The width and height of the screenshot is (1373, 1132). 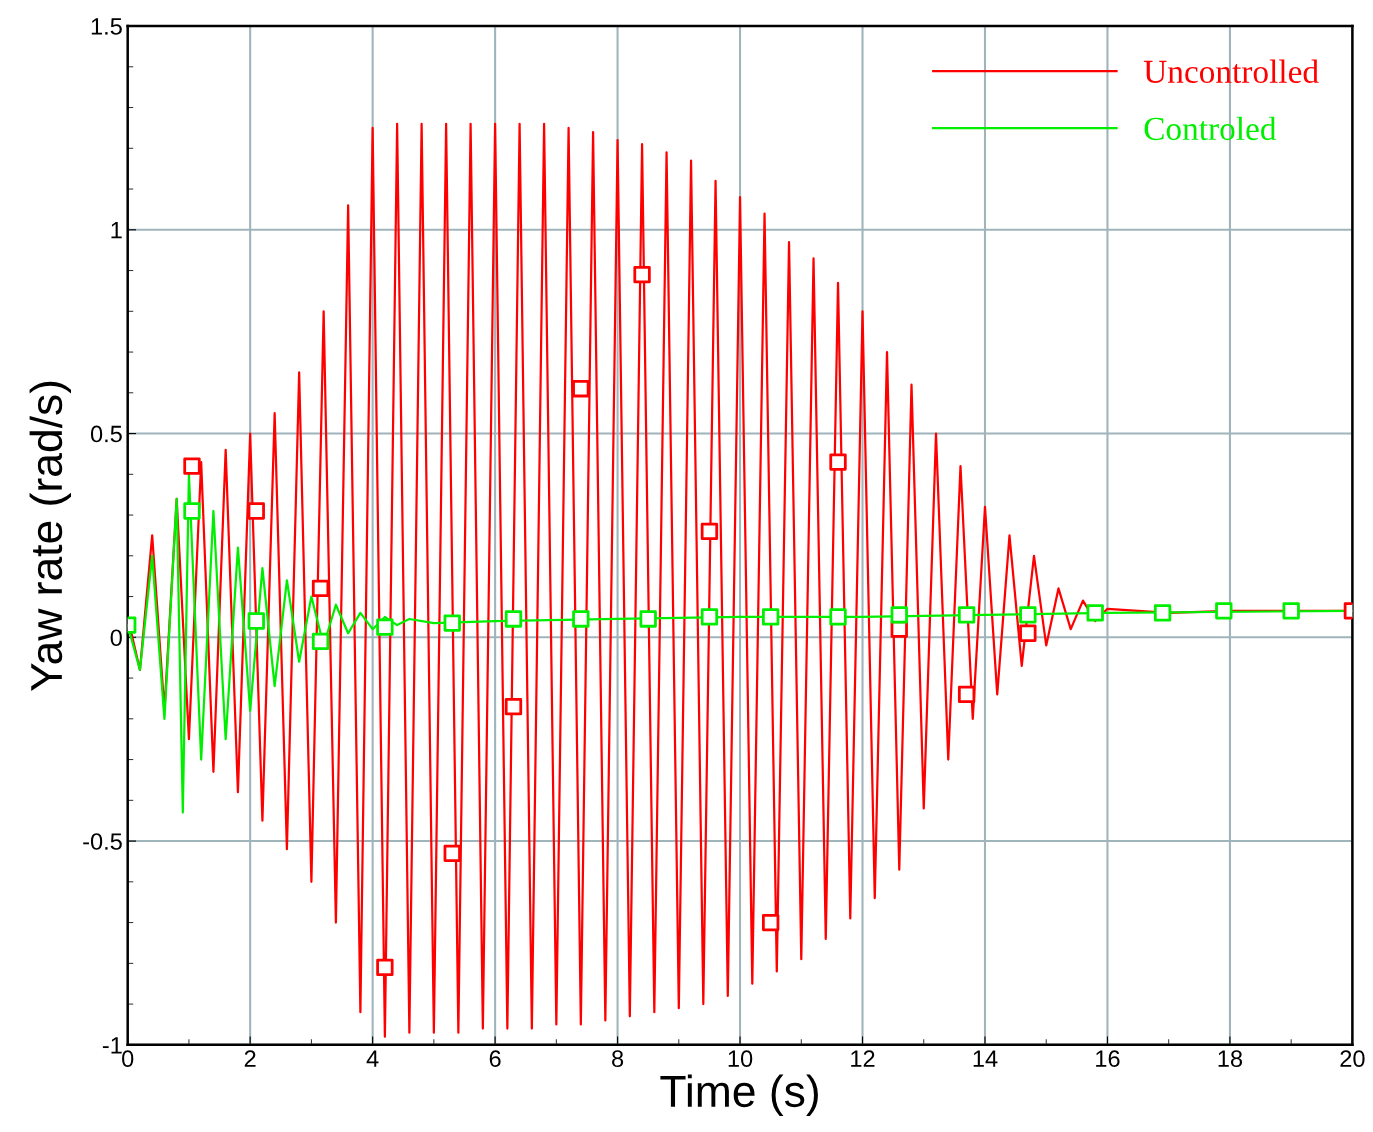 I want to click on text: Uncontrolled, so click(x=1231, y=71).